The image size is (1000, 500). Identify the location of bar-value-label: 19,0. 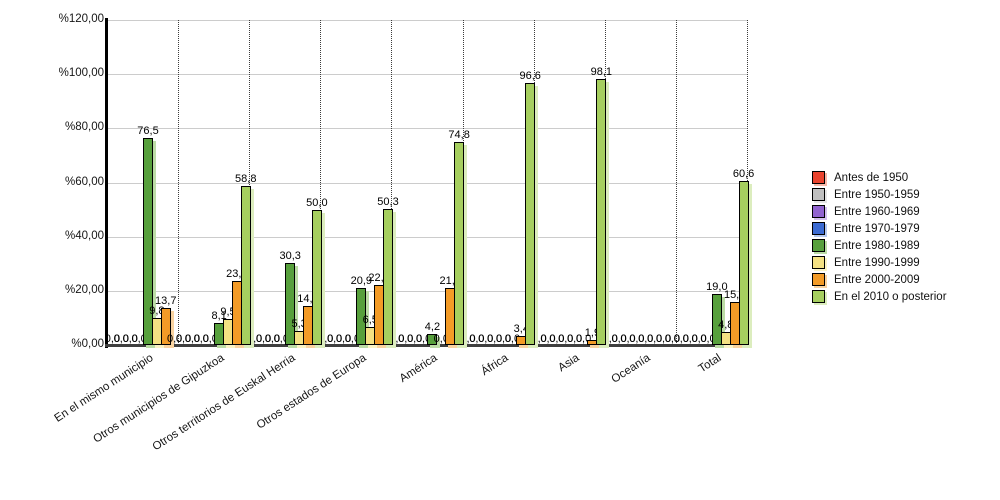
(717, 287).